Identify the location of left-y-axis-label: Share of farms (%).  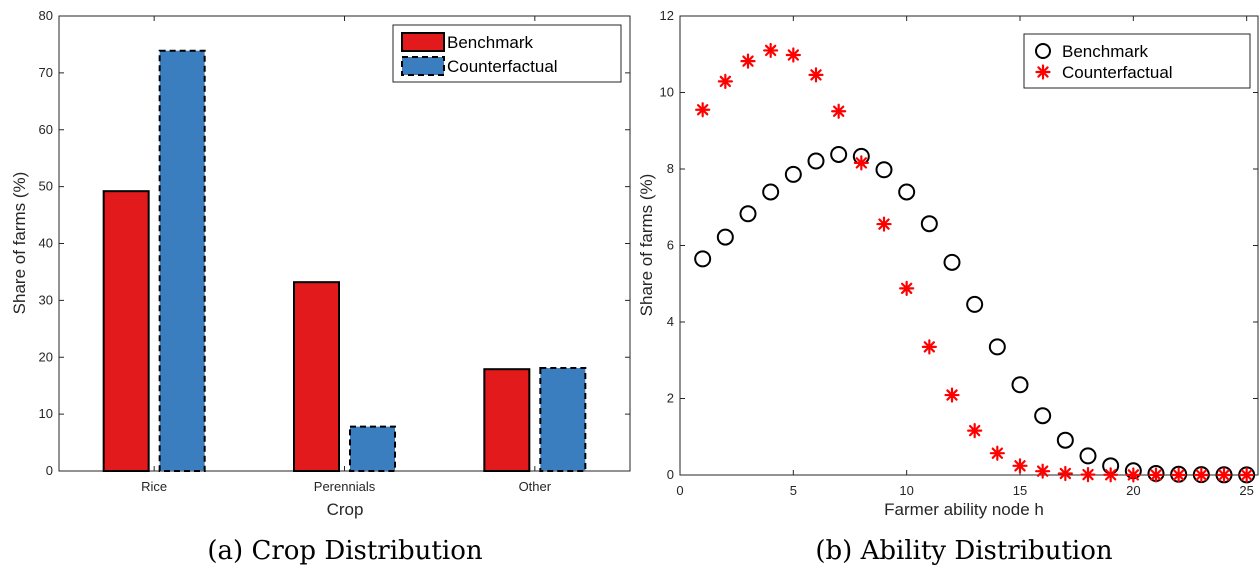
(19, 243).